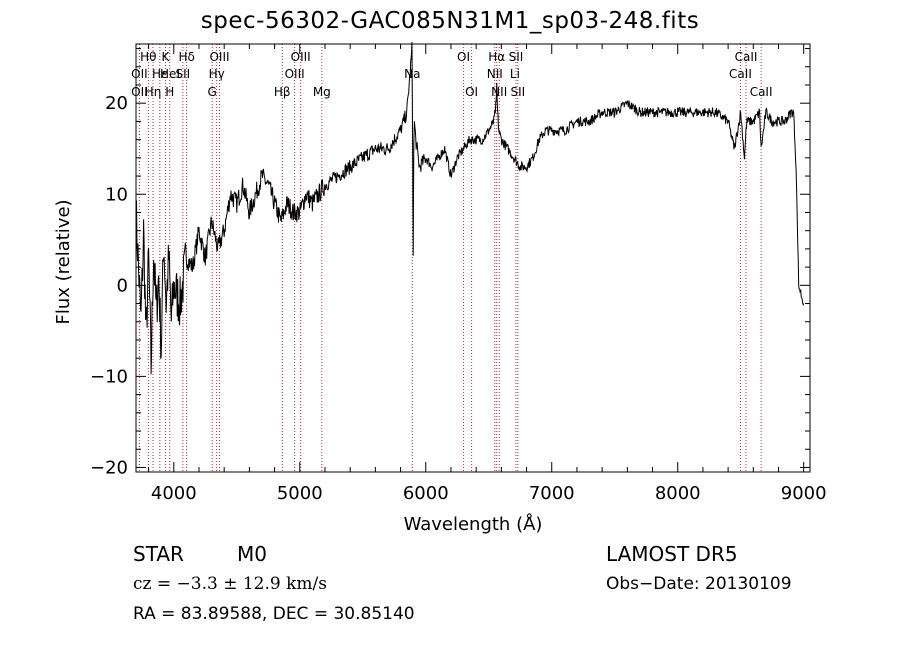 The height and width of the screenshot is (649, 900). What do you see at coordinates (252, 554) in the screenshot?
I see `object-subclass: M0` at bounding box center [252, 554].